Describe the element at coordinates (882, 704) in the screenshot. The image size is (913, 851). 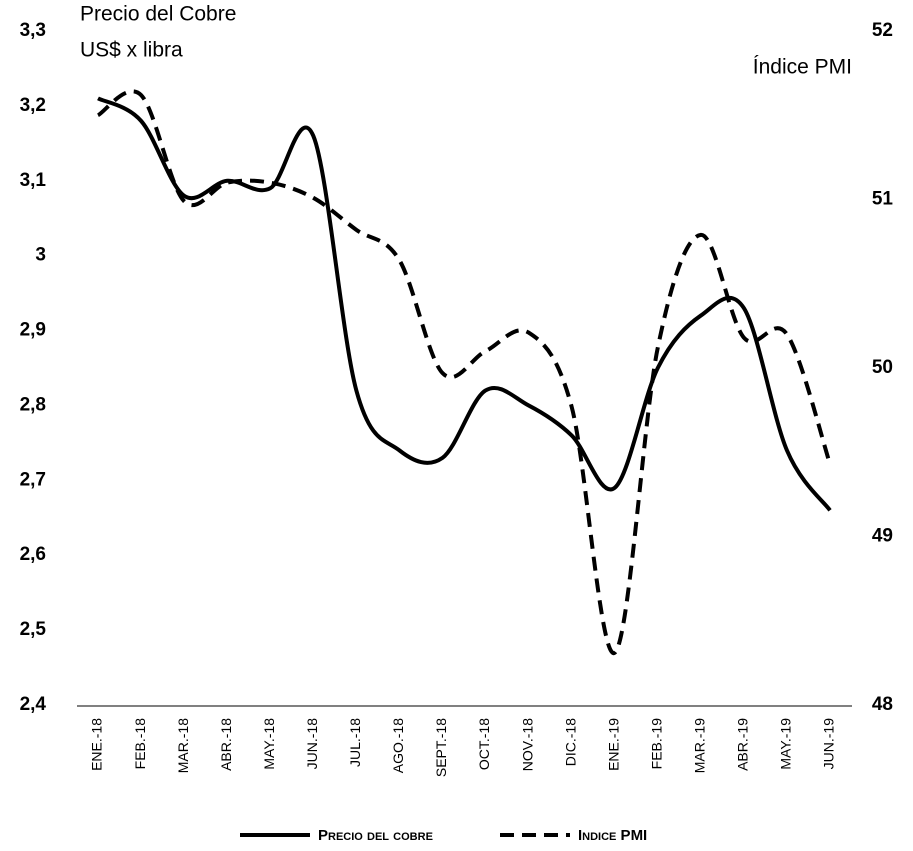
I see `y2-tick-label: 48` at that location.